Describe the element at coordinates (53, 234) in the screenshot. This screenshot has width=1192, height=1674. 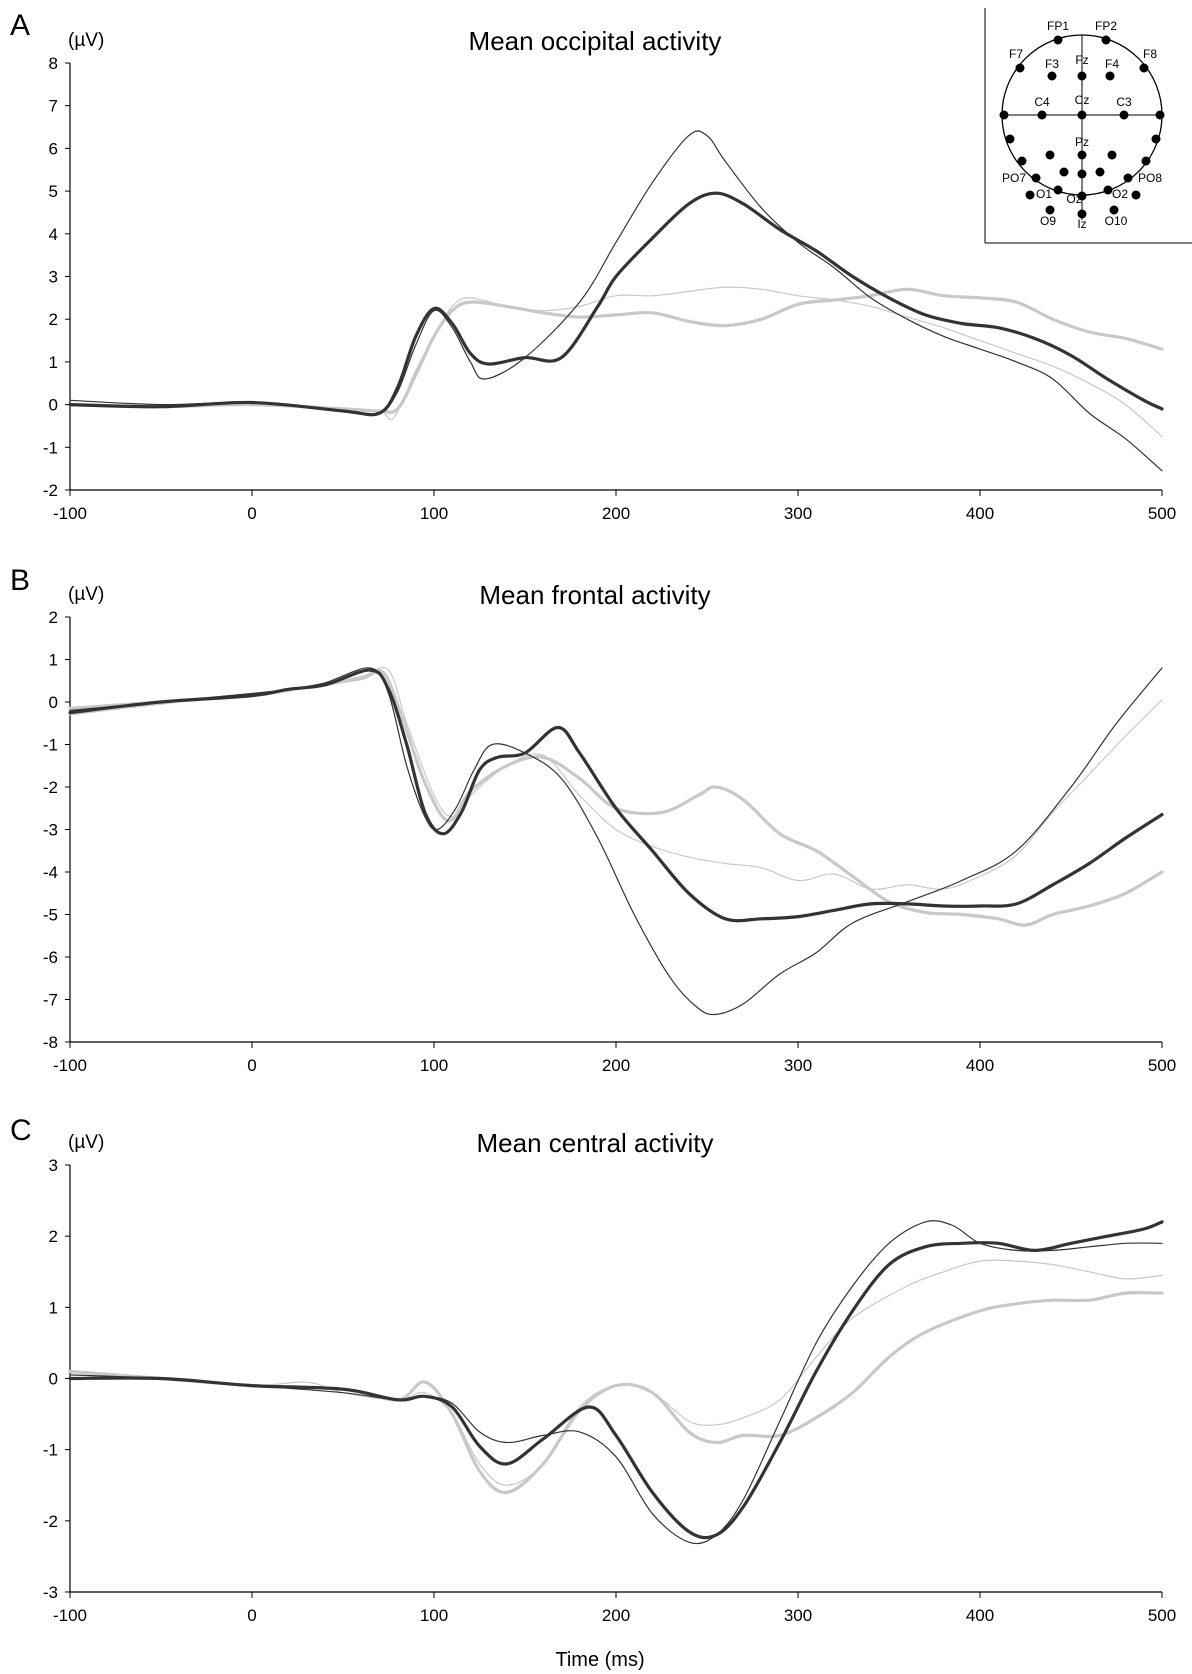
I see `y-tick-label: 4` at that location.